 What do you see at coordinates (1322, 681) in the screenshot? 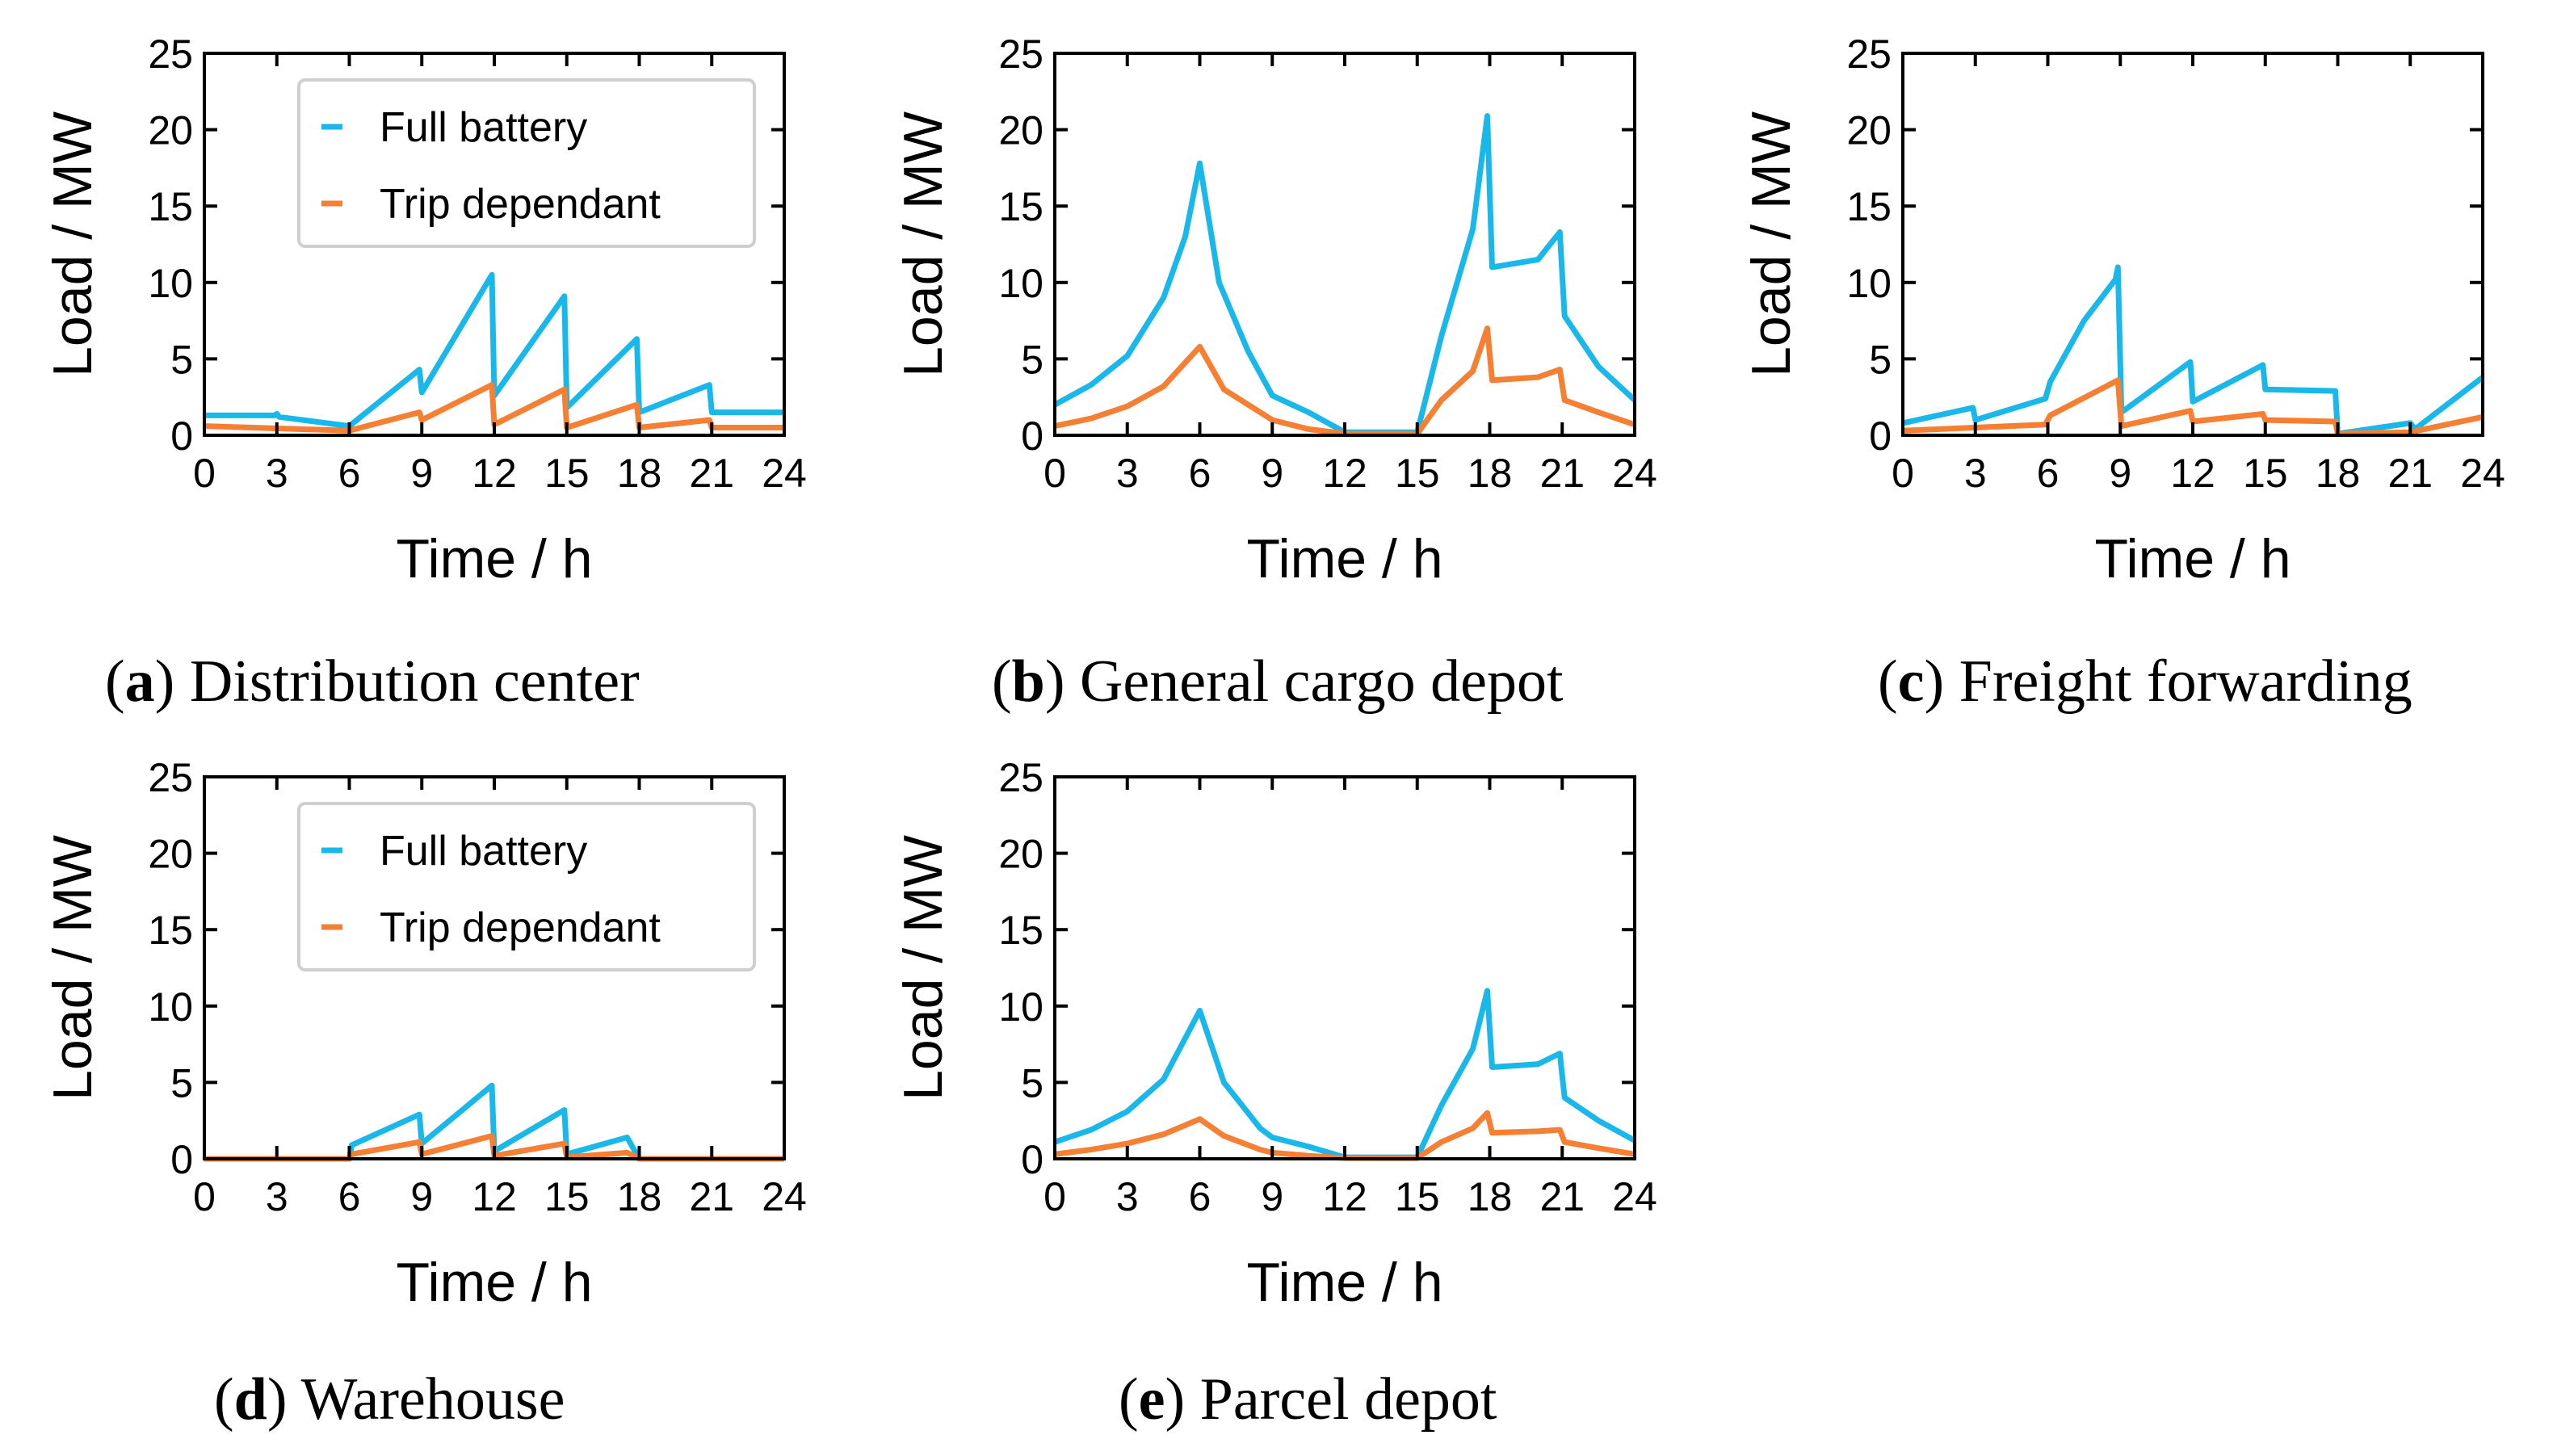
I see `caption-text: General cargo depot` at bounding box center [1322, 681].